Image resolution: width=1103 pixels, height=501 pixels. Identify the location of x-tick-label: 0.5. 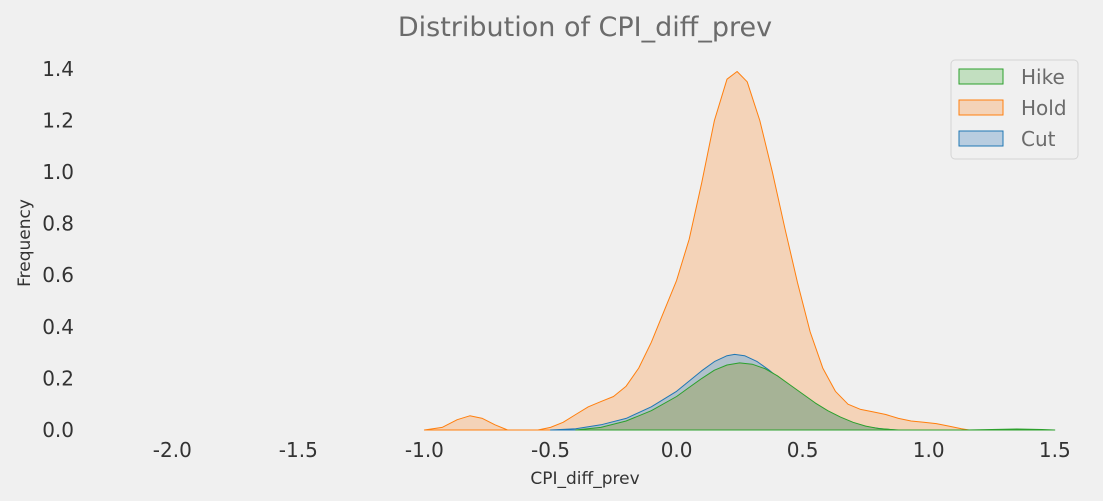
(803, 450).